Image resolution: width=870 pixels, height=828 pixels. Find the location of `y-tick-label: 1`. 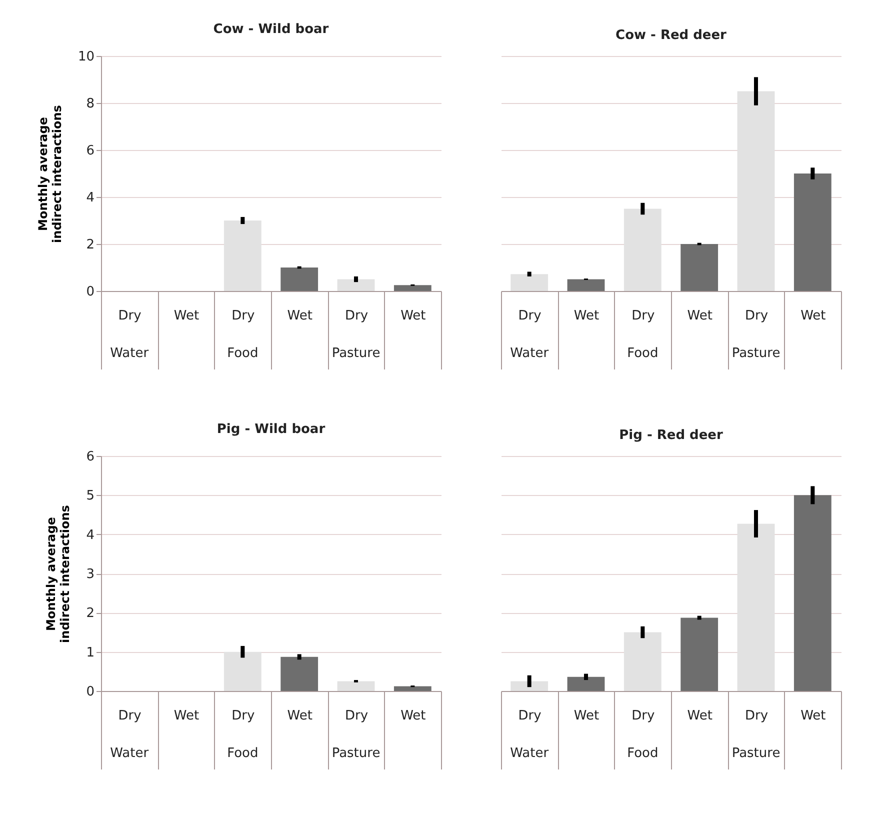

y-tick-label: 1 is located at coordinates (90, 652).